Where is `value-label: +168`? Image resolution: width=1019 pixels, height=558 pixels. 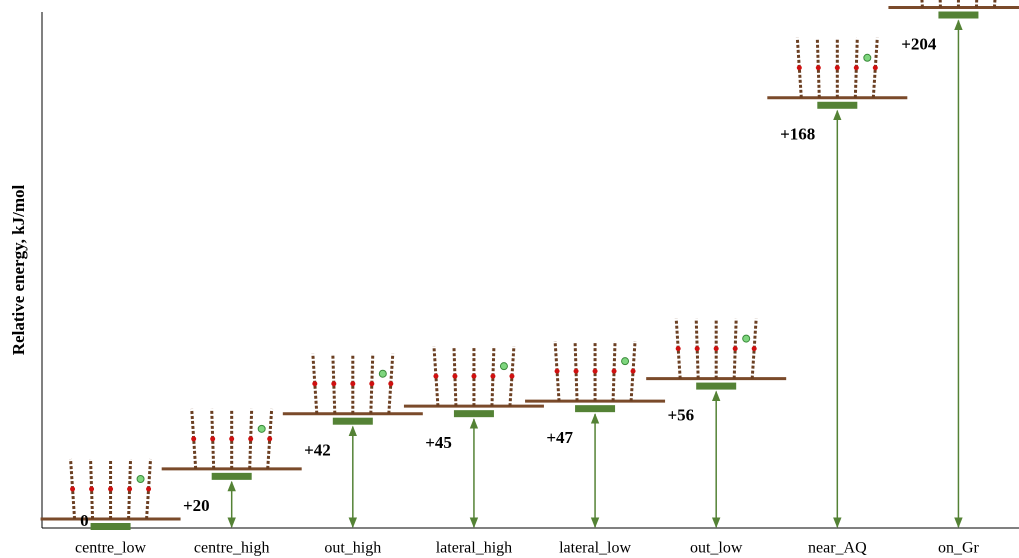 value-label: +168 is located at coordinates (797, 134).